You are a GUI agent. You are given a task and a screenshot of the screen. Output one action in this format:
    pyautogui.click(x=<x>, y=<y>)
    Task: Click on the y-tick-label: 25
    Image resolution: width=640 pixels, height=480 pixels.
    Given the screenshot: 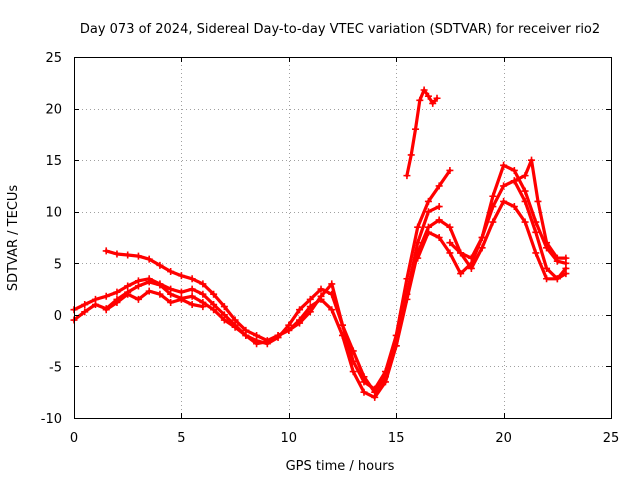 What is the action you would take?
    pyautogui.click(x=53, y=58)
    